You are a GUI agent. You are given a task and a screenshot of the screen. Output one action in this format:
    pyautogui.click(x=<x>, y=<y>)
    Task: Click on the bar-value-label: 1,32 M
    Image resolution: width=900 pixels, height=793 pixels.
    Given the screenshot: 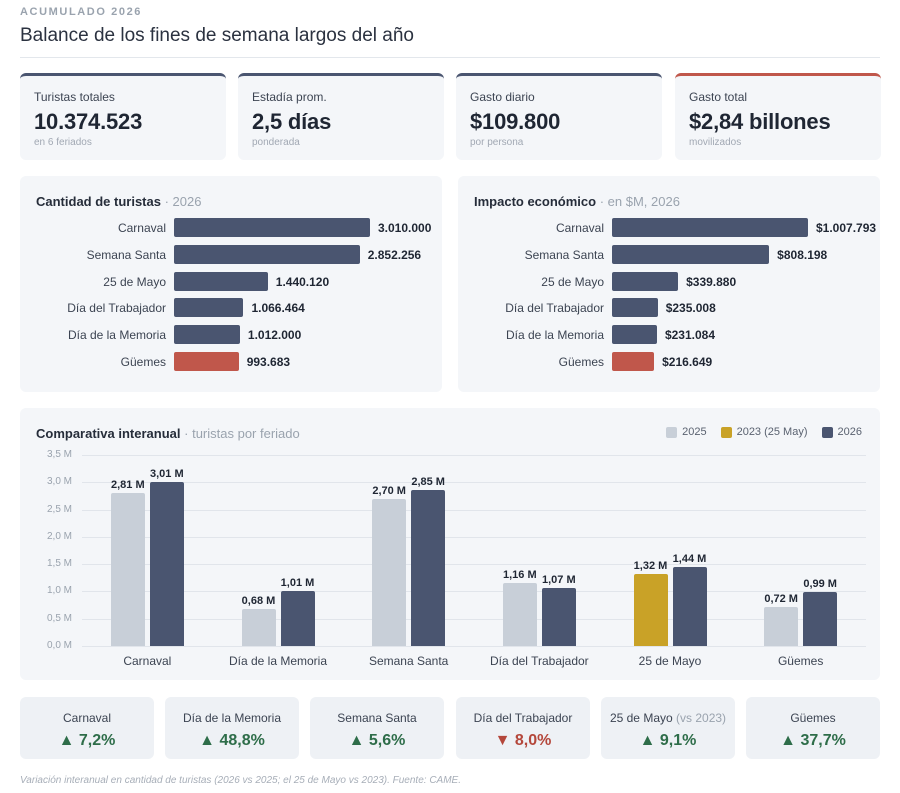 What is the action you would take?
    pyautogui.click(x=650, y=565)
    